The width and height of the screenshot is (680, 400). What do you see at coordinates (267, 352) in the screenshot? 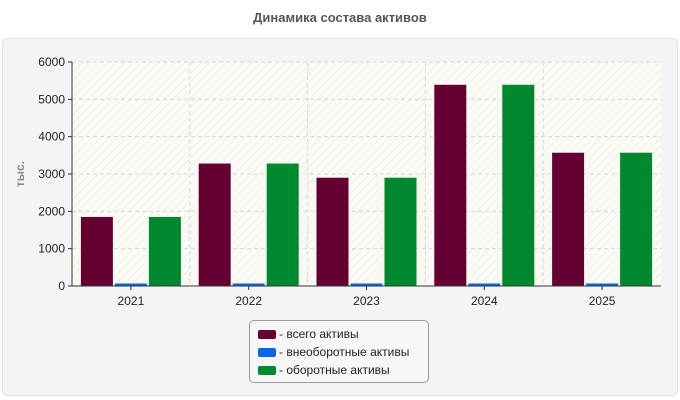
I see `legend-swatch-noncurrent` at bounding box center [267, 352].